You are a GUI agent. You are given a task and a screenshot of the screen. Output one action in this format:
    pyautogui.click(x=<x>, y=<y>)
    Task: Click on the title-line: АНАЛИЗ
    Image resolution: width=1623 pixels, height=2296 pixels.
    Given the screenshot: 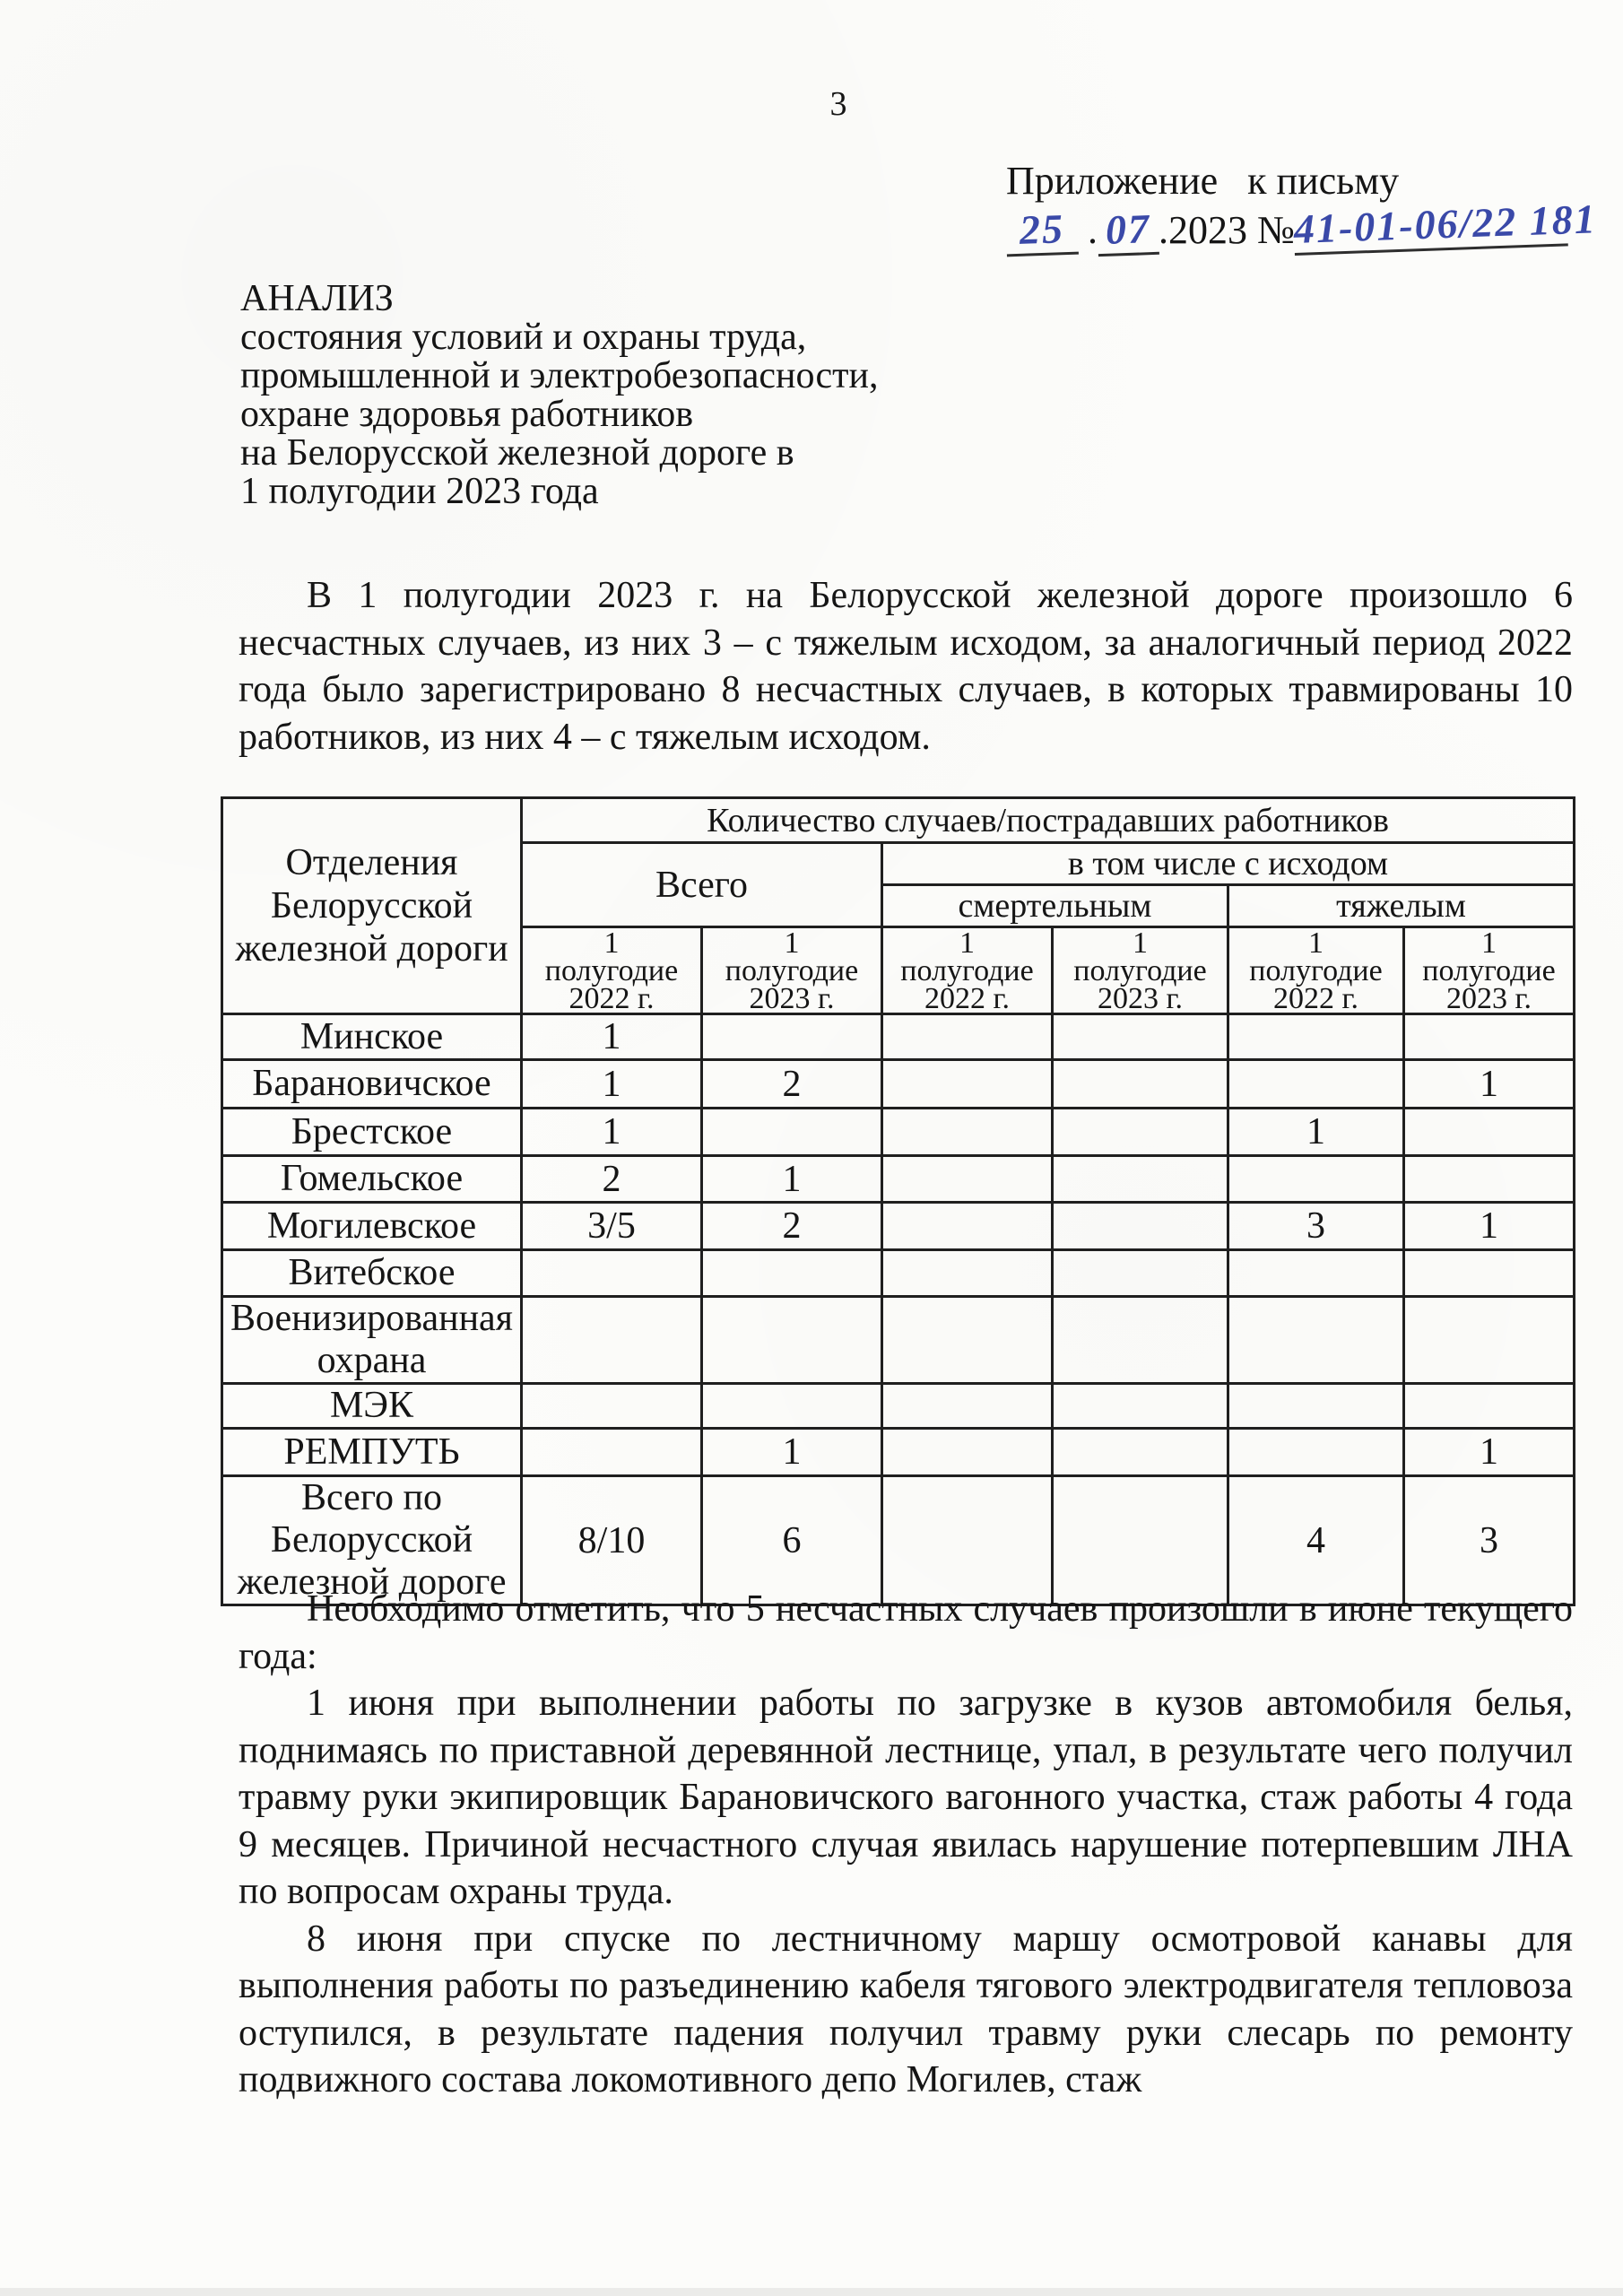 What is the action you would take?
    pyautogui.click(x=317, y=298)
    